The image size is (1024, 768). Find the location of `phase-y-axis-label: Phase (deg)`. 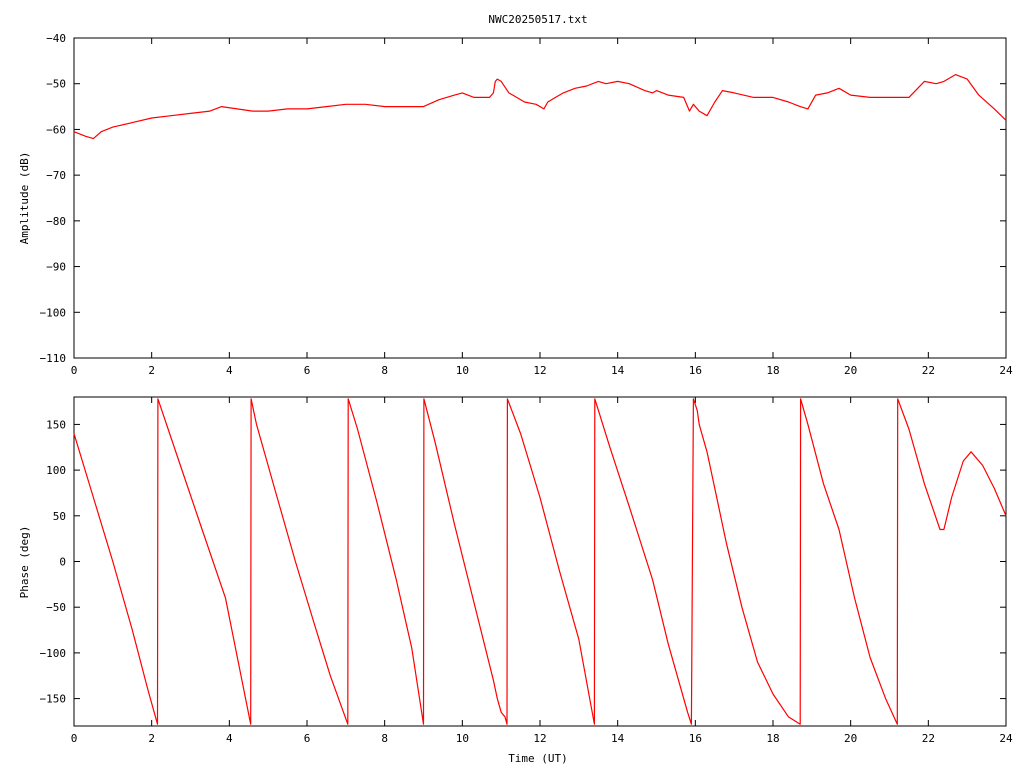

phase-y-axis-label: Phase (deg) is located at coordinates (24, 562).